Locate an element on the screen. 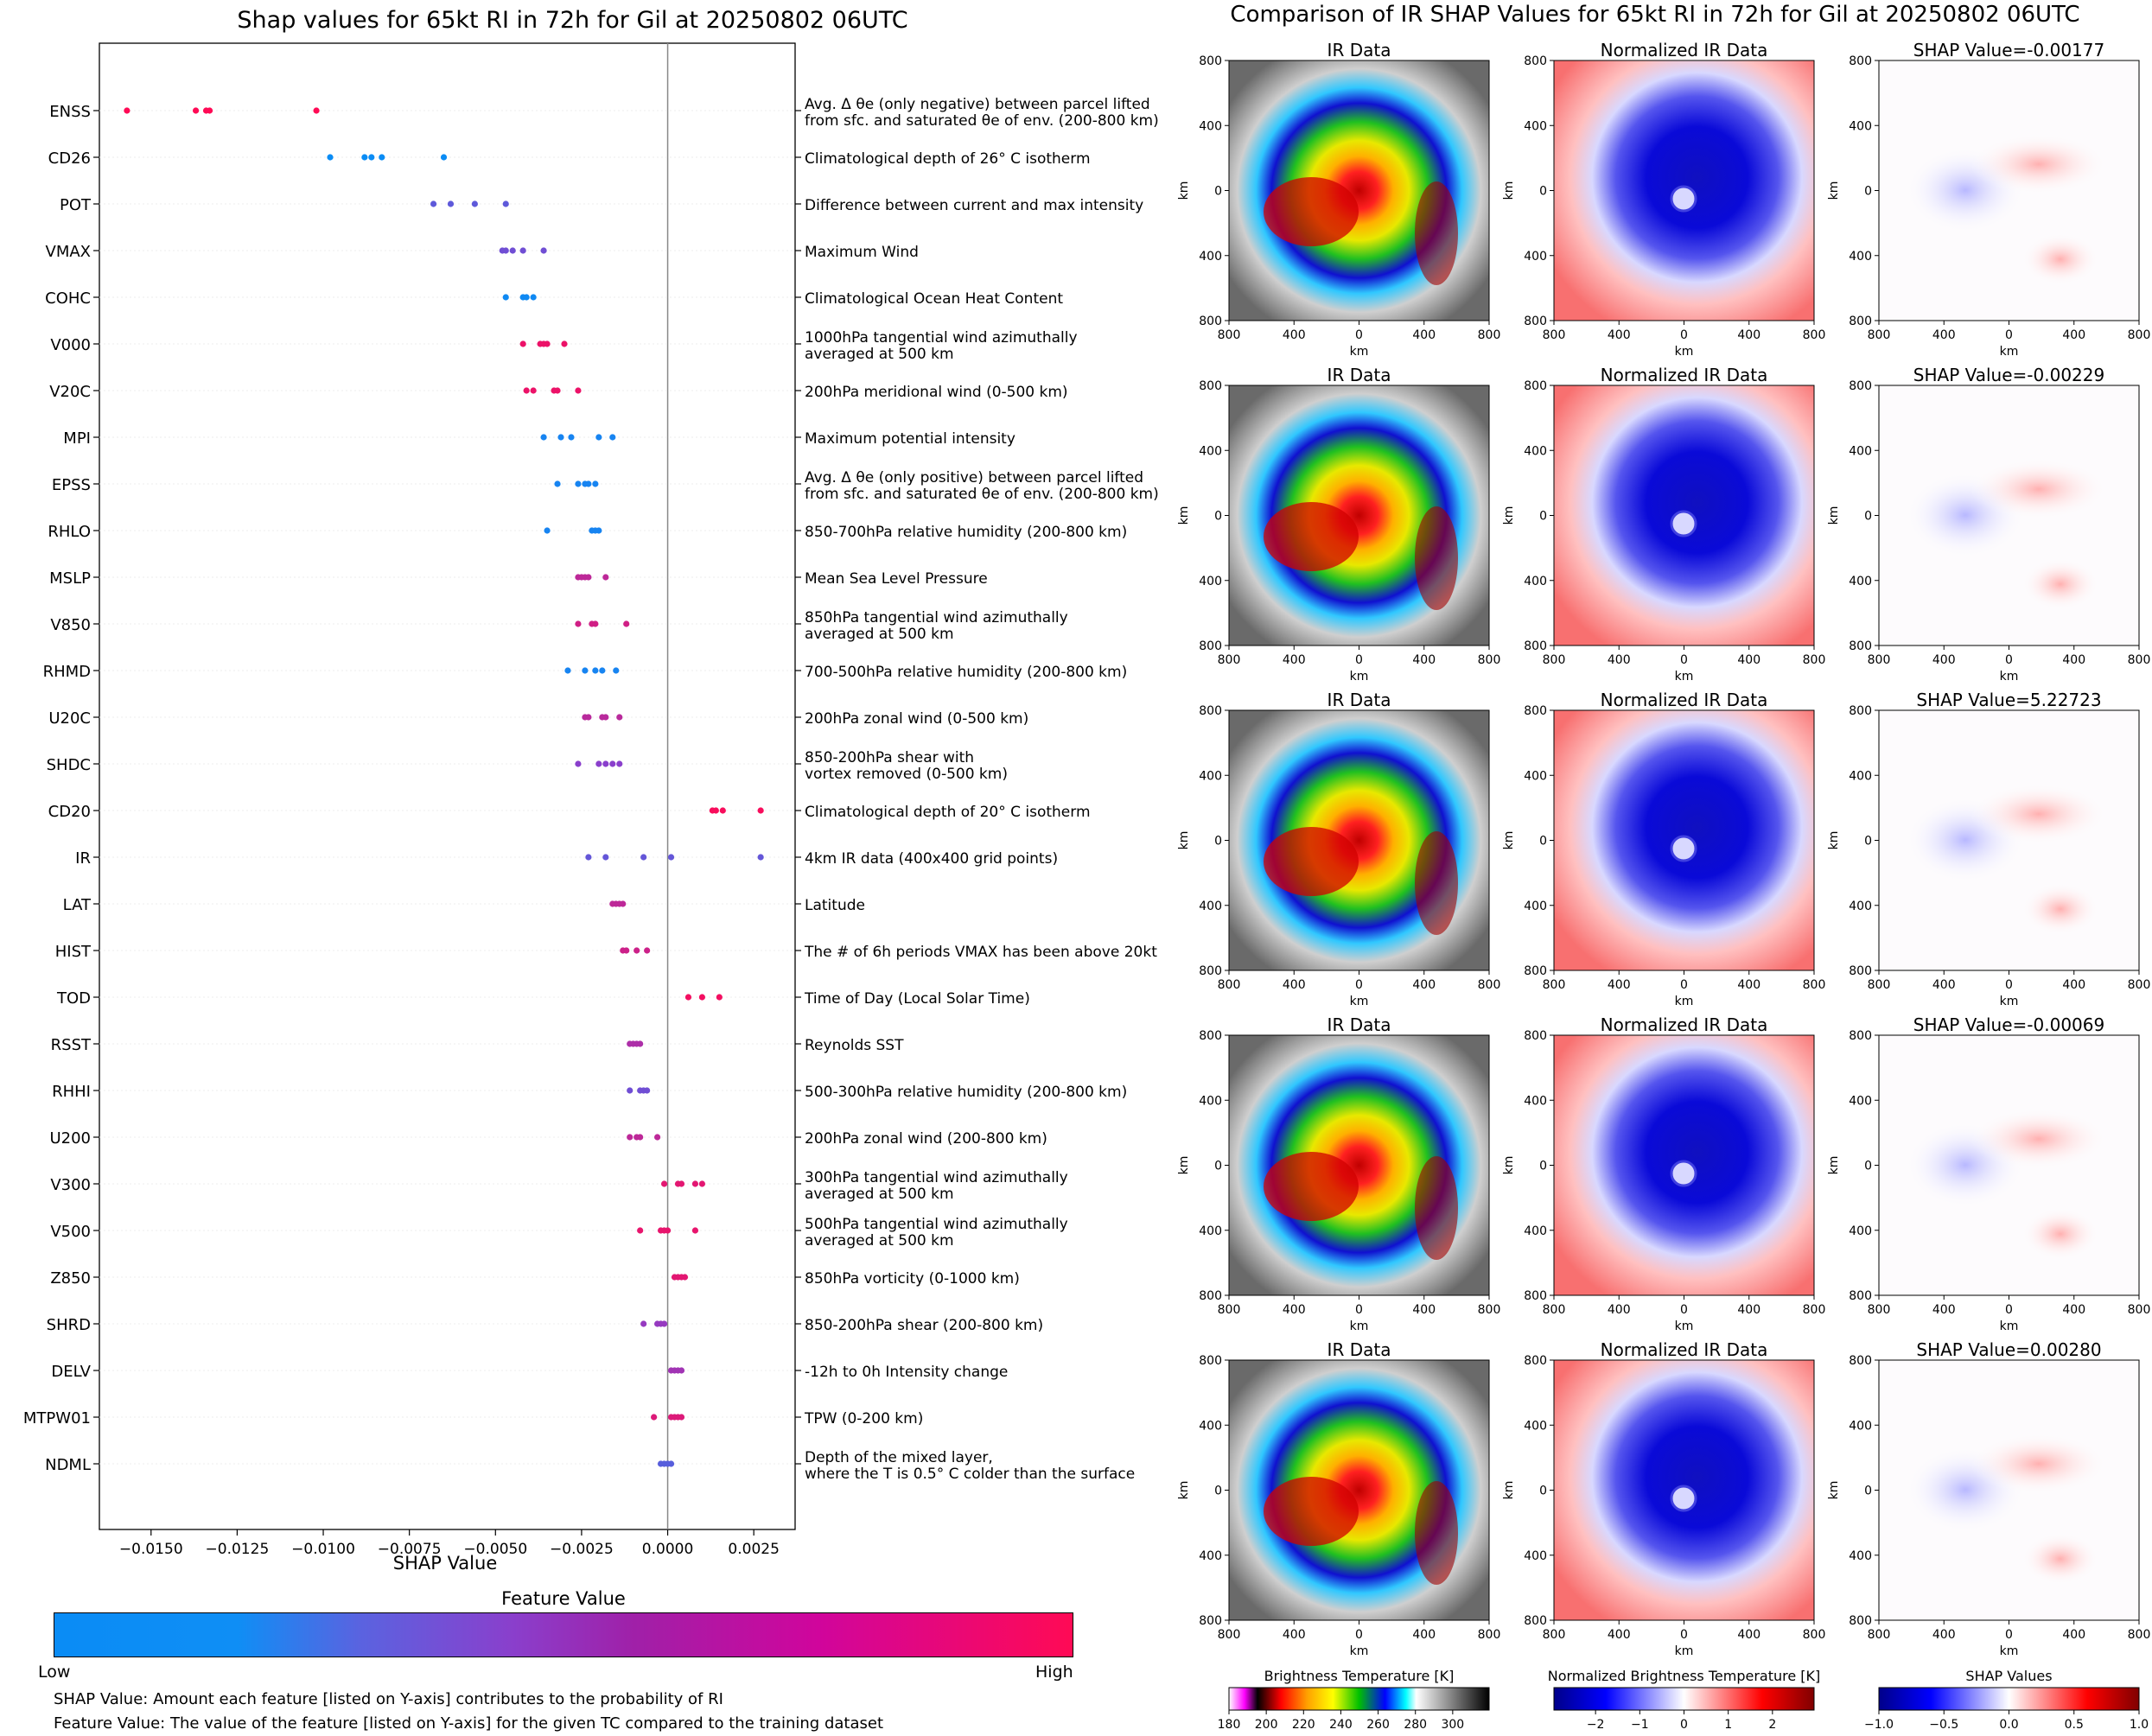 The width and height of the screenshot is (2152, 1736). feature-desc-z850: 850hPa vorticity (0-1000 km) is located at coordinates (912, 1279).